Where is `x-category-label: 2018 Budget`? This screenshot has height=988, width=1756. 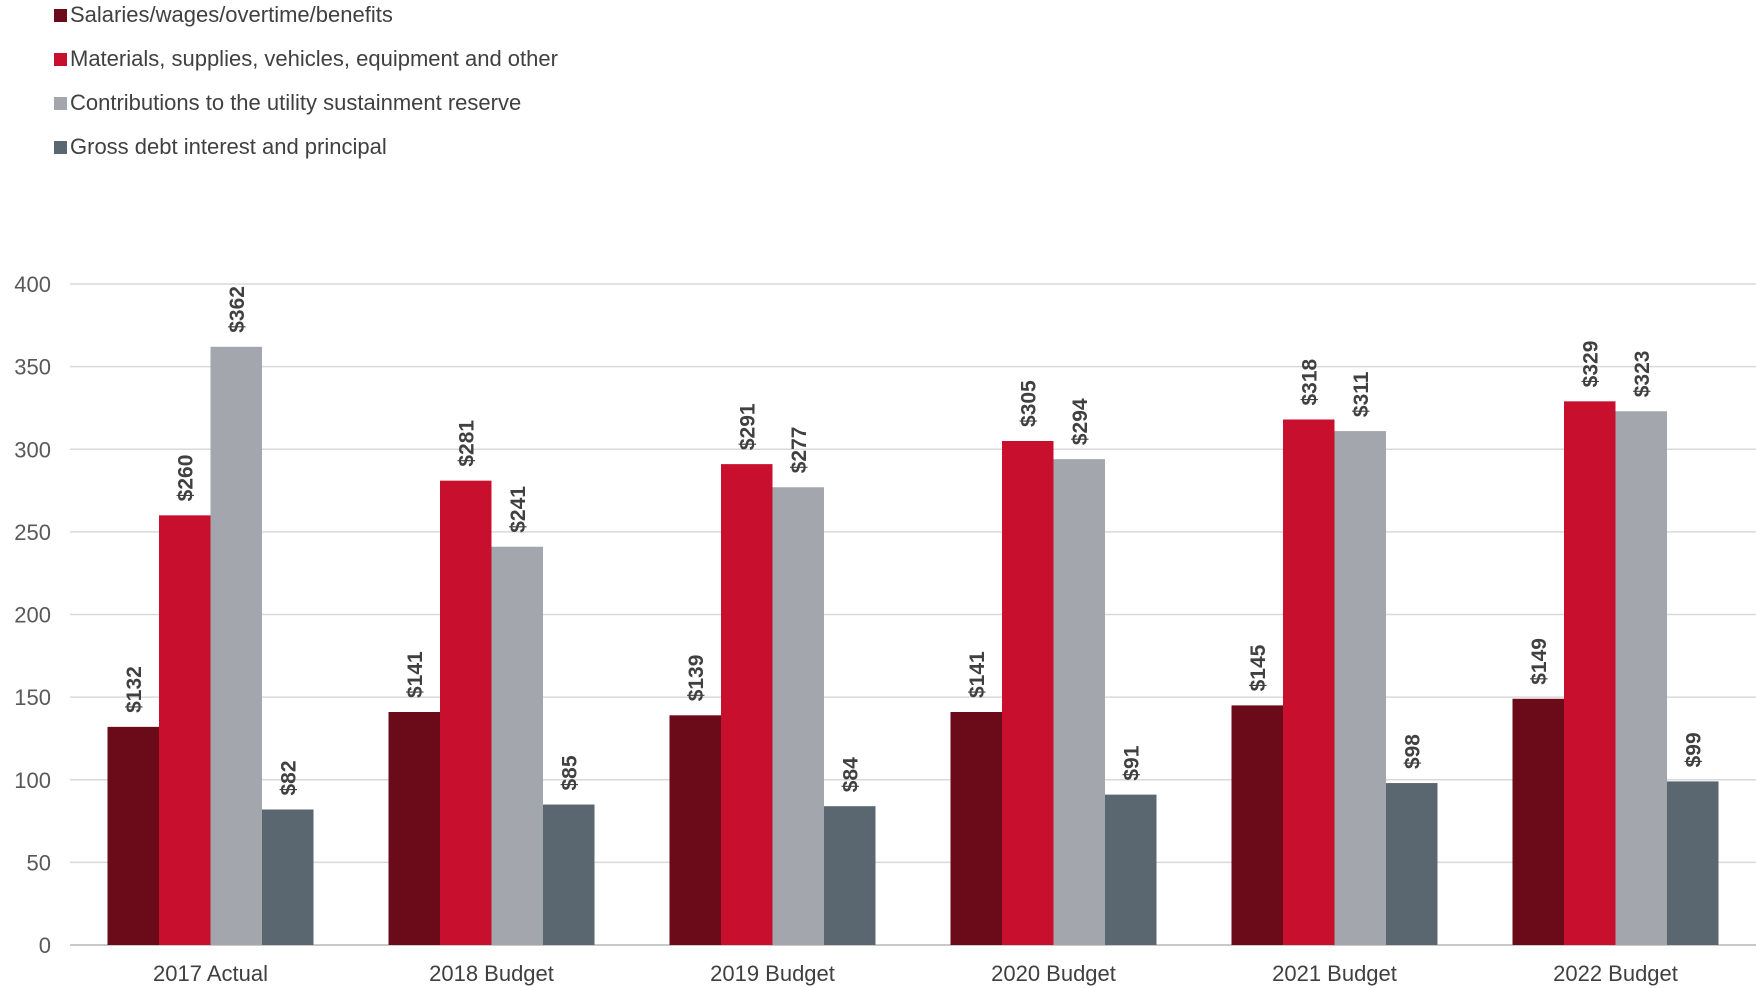 x-category-label: 2018 Budget is located at coordinates (491, 973).